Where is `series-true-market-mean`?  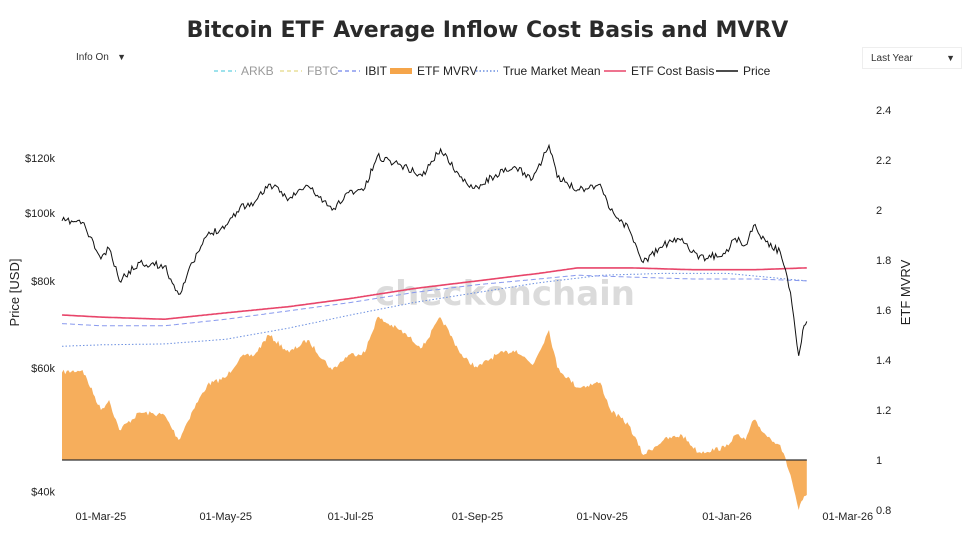
series-true-market-mean is located at coordinates (434, 309).